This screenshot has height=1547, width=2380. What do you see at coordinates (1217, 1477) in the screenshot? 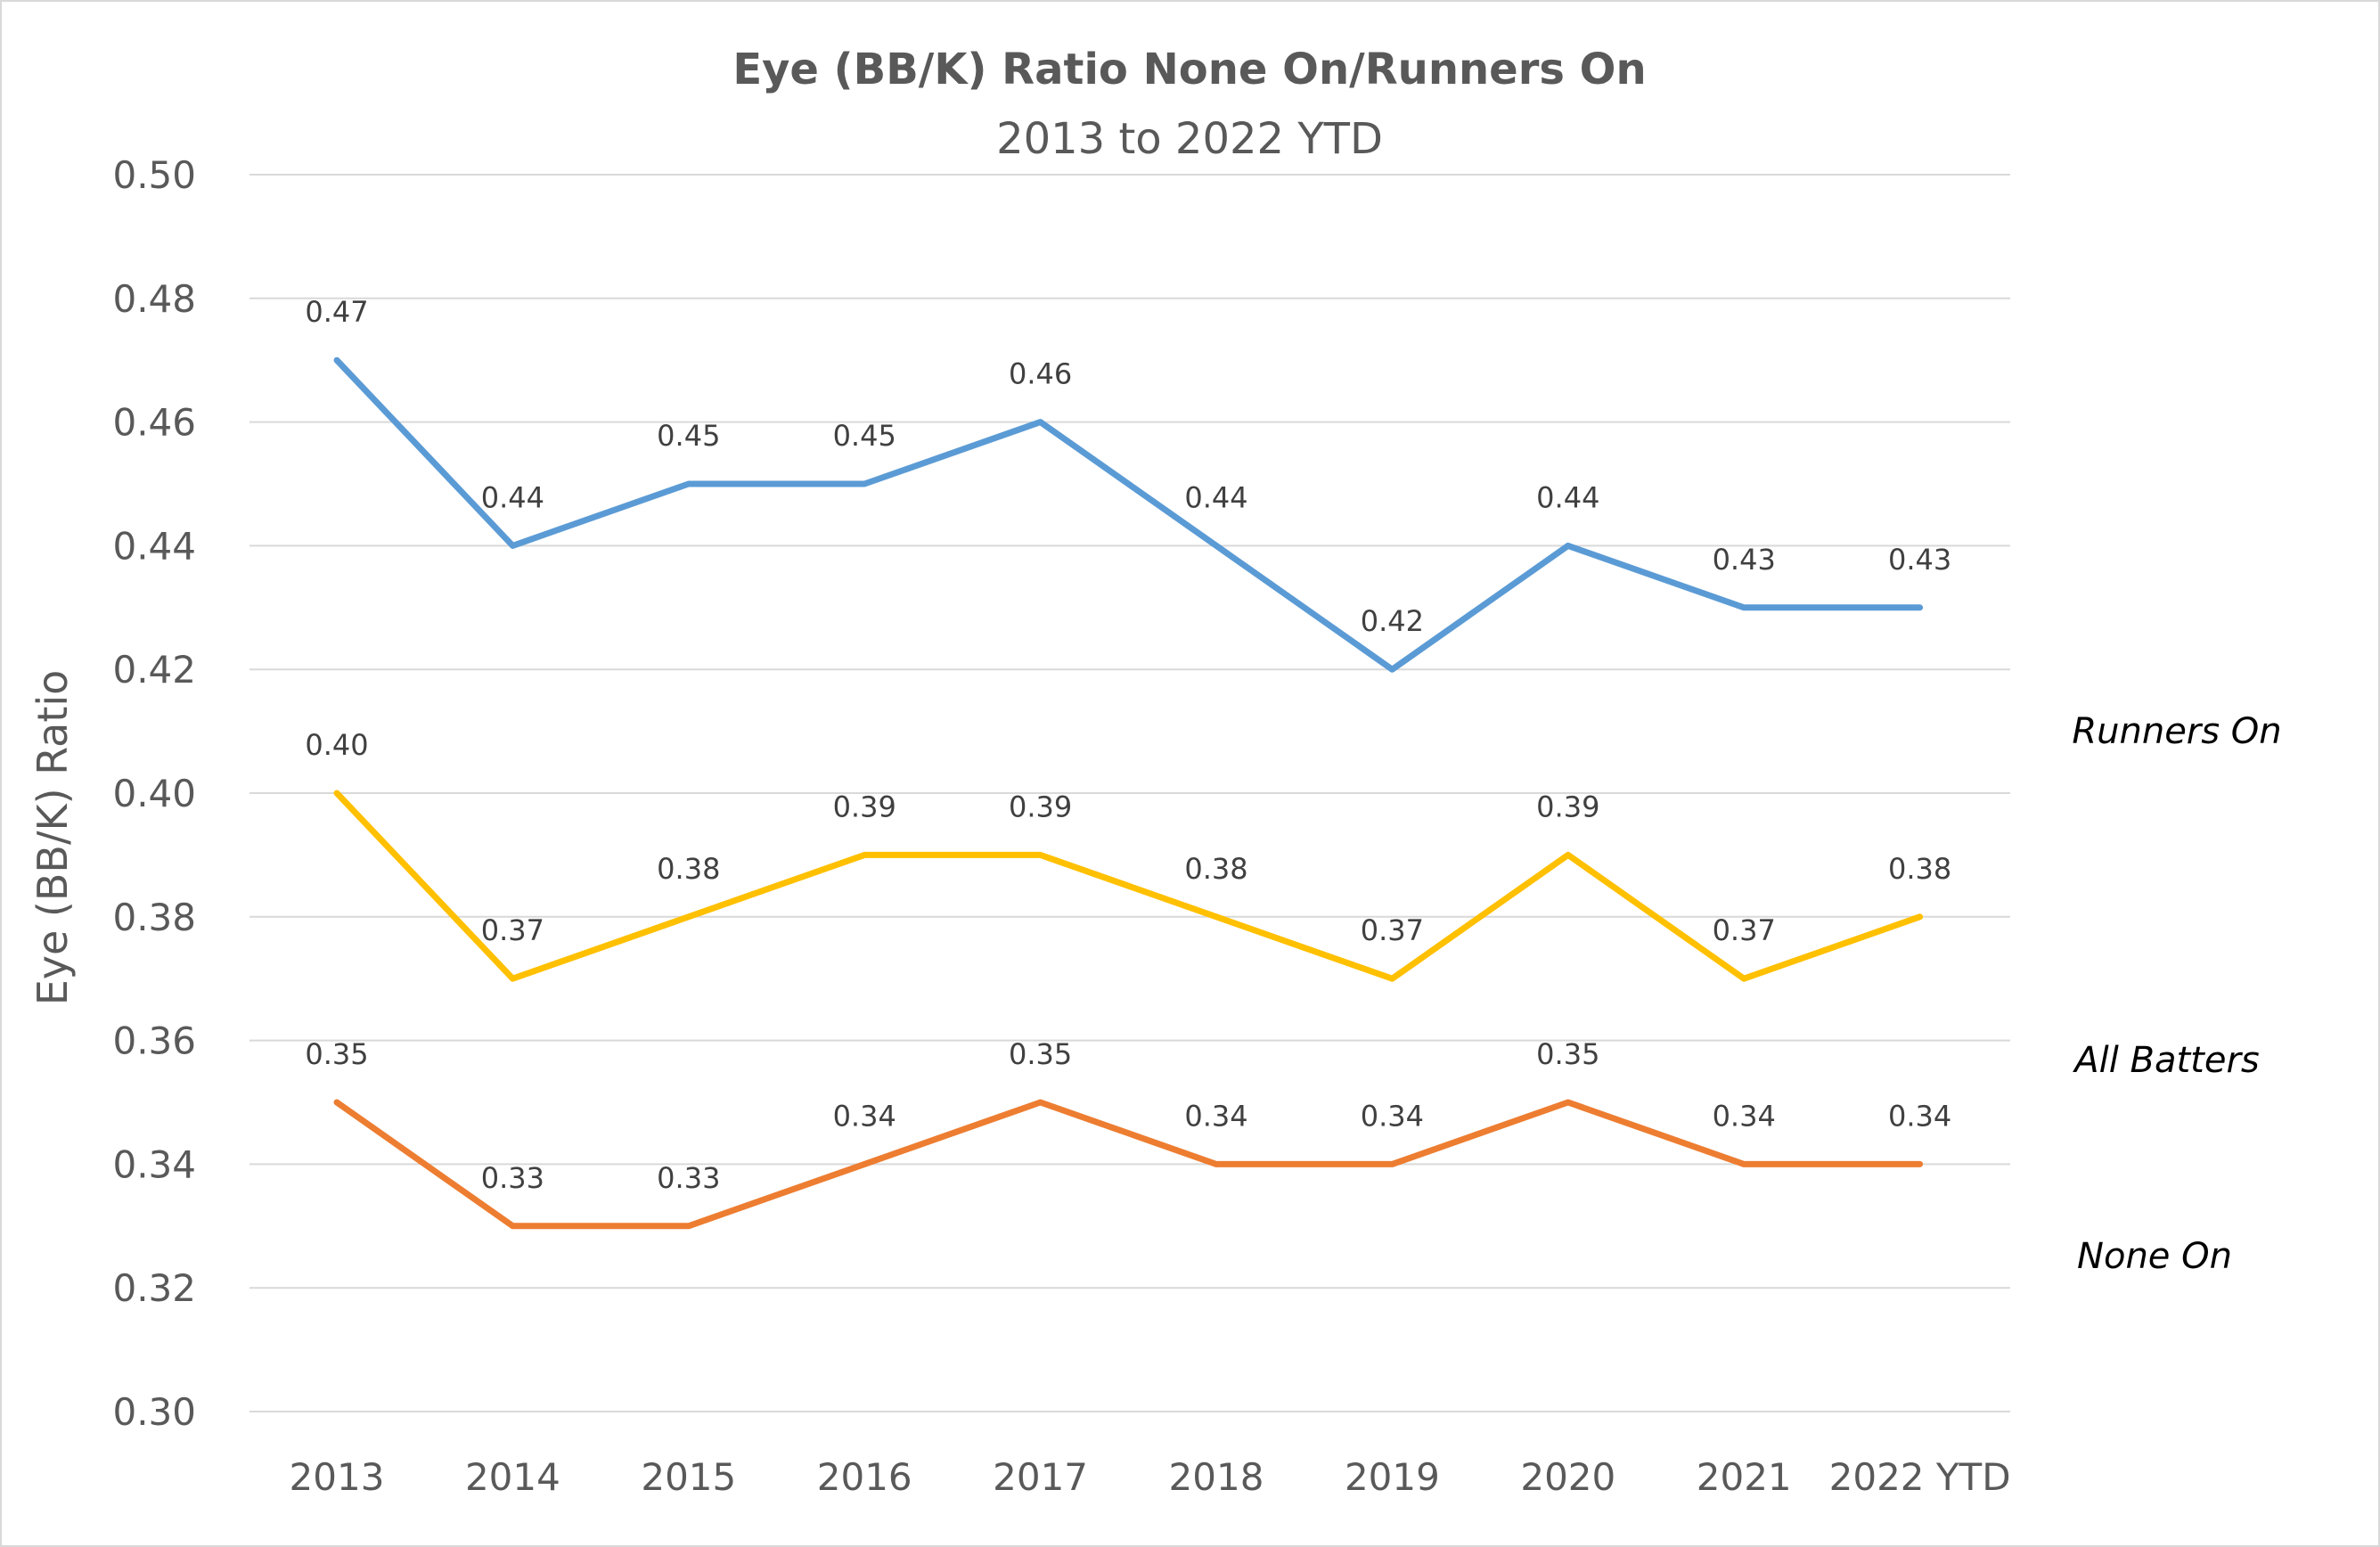
I see `x-tick-label: 2018` at bounding box center [1217, 1477].